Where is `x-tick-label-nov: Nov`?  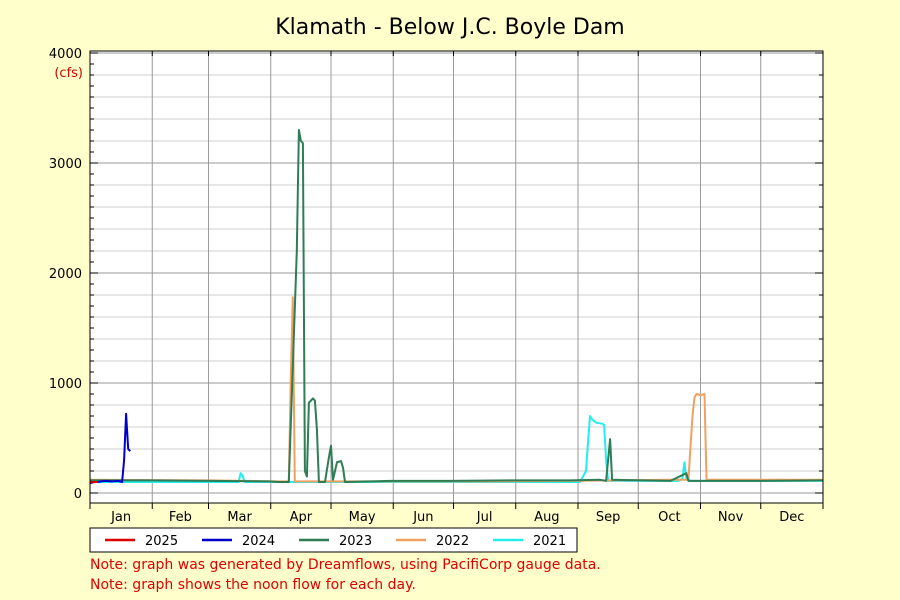 x-tick-label-nov: Nov is located at coordinates (731, 517).